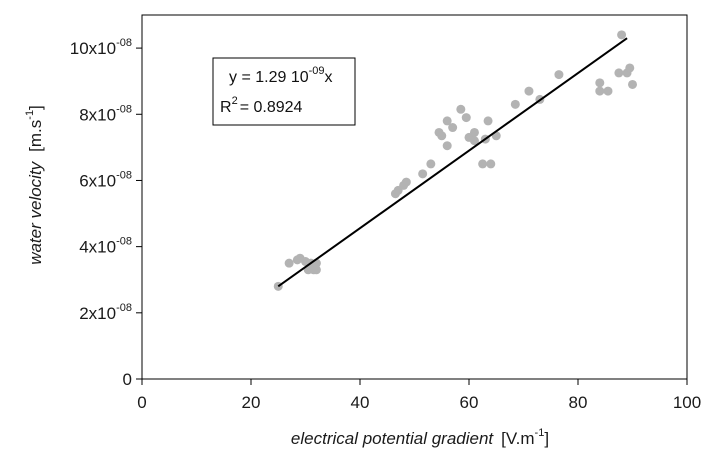 The width and height of the screenshot is (707, 450). I want to click on x-tick-label: 20, so click(251, 402).